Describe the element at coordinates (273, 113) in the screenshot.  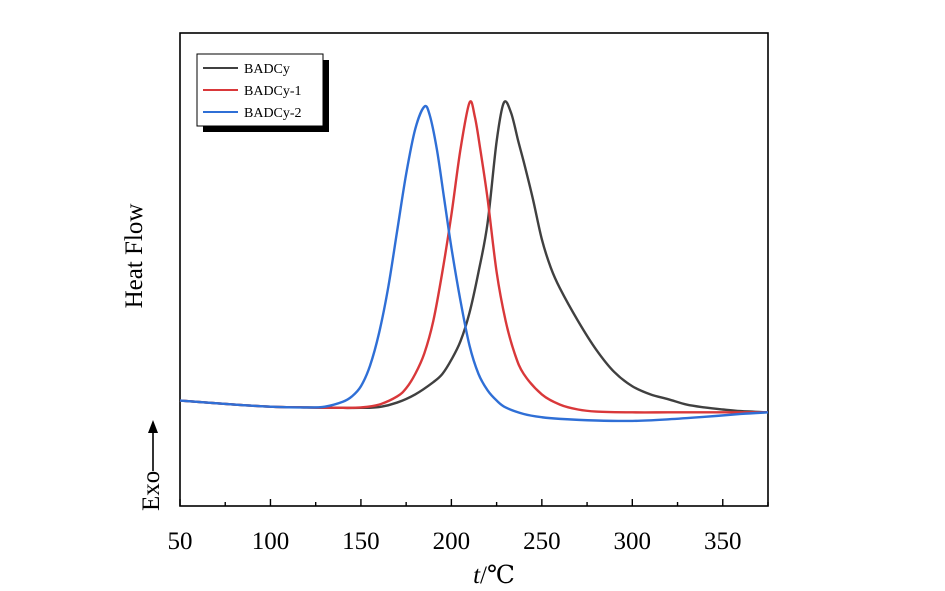
I see `legend-label: BADCy-2` at that location.